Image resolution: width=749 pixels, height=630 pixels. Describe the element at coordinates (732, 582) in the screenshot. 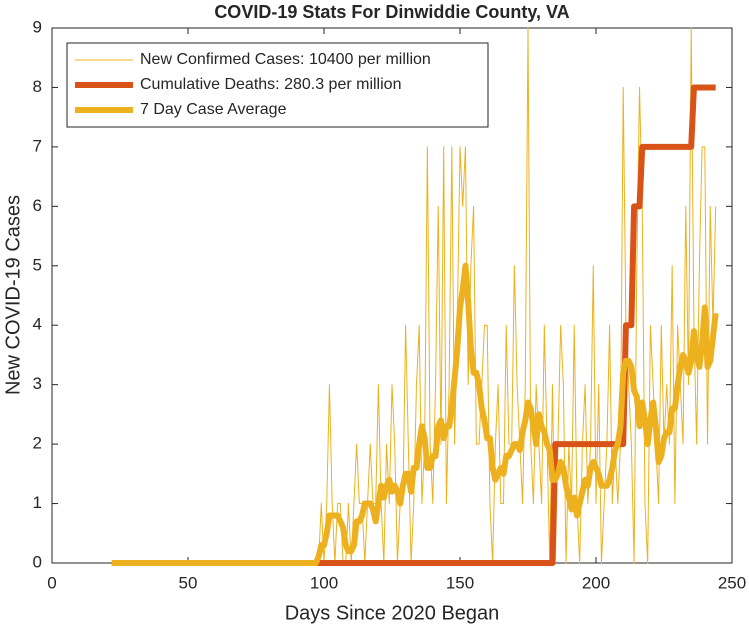

I see `x-tick-label: 250` at that location.